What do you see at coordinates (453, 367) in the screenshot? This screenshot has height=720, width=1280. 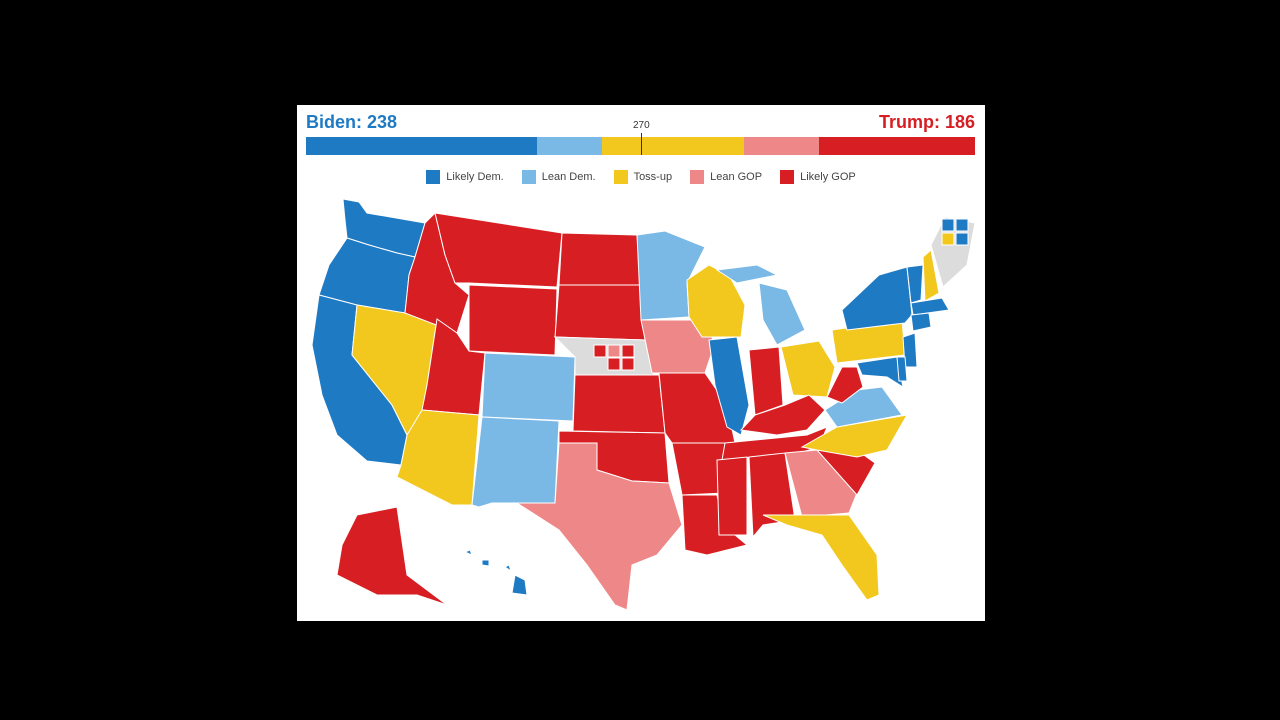 I see `state-ut` at bounding box center [453, 367].